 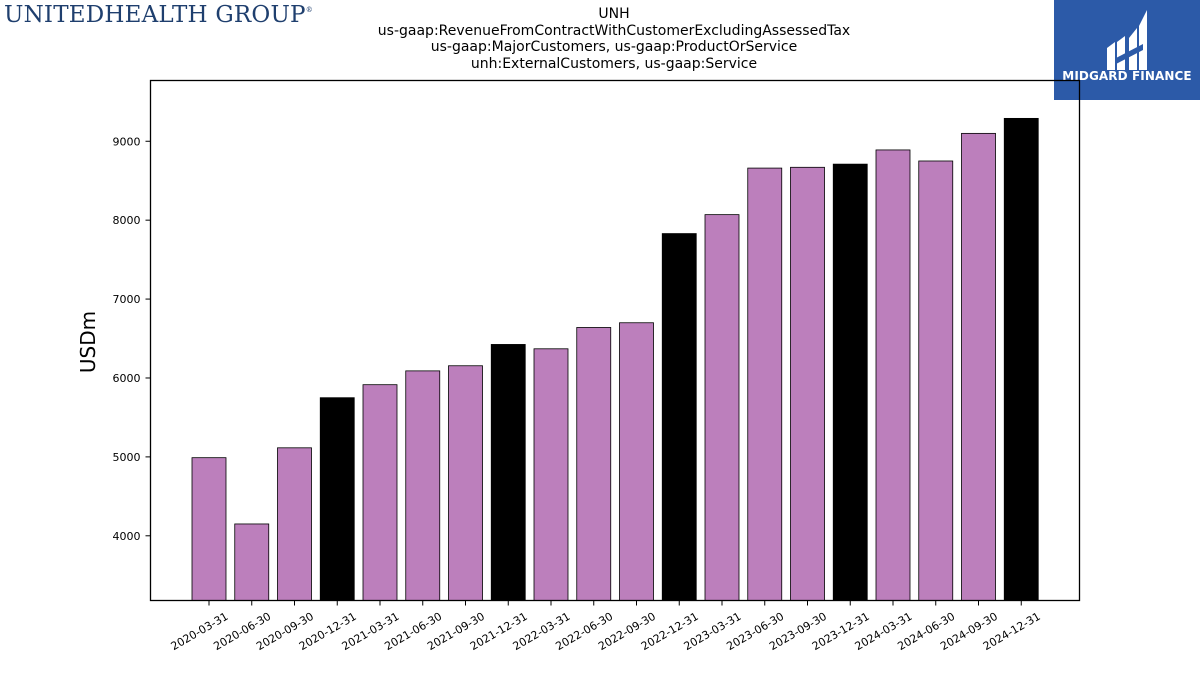 I want to click on chart-title: UNH, so click(x=614, y=14).